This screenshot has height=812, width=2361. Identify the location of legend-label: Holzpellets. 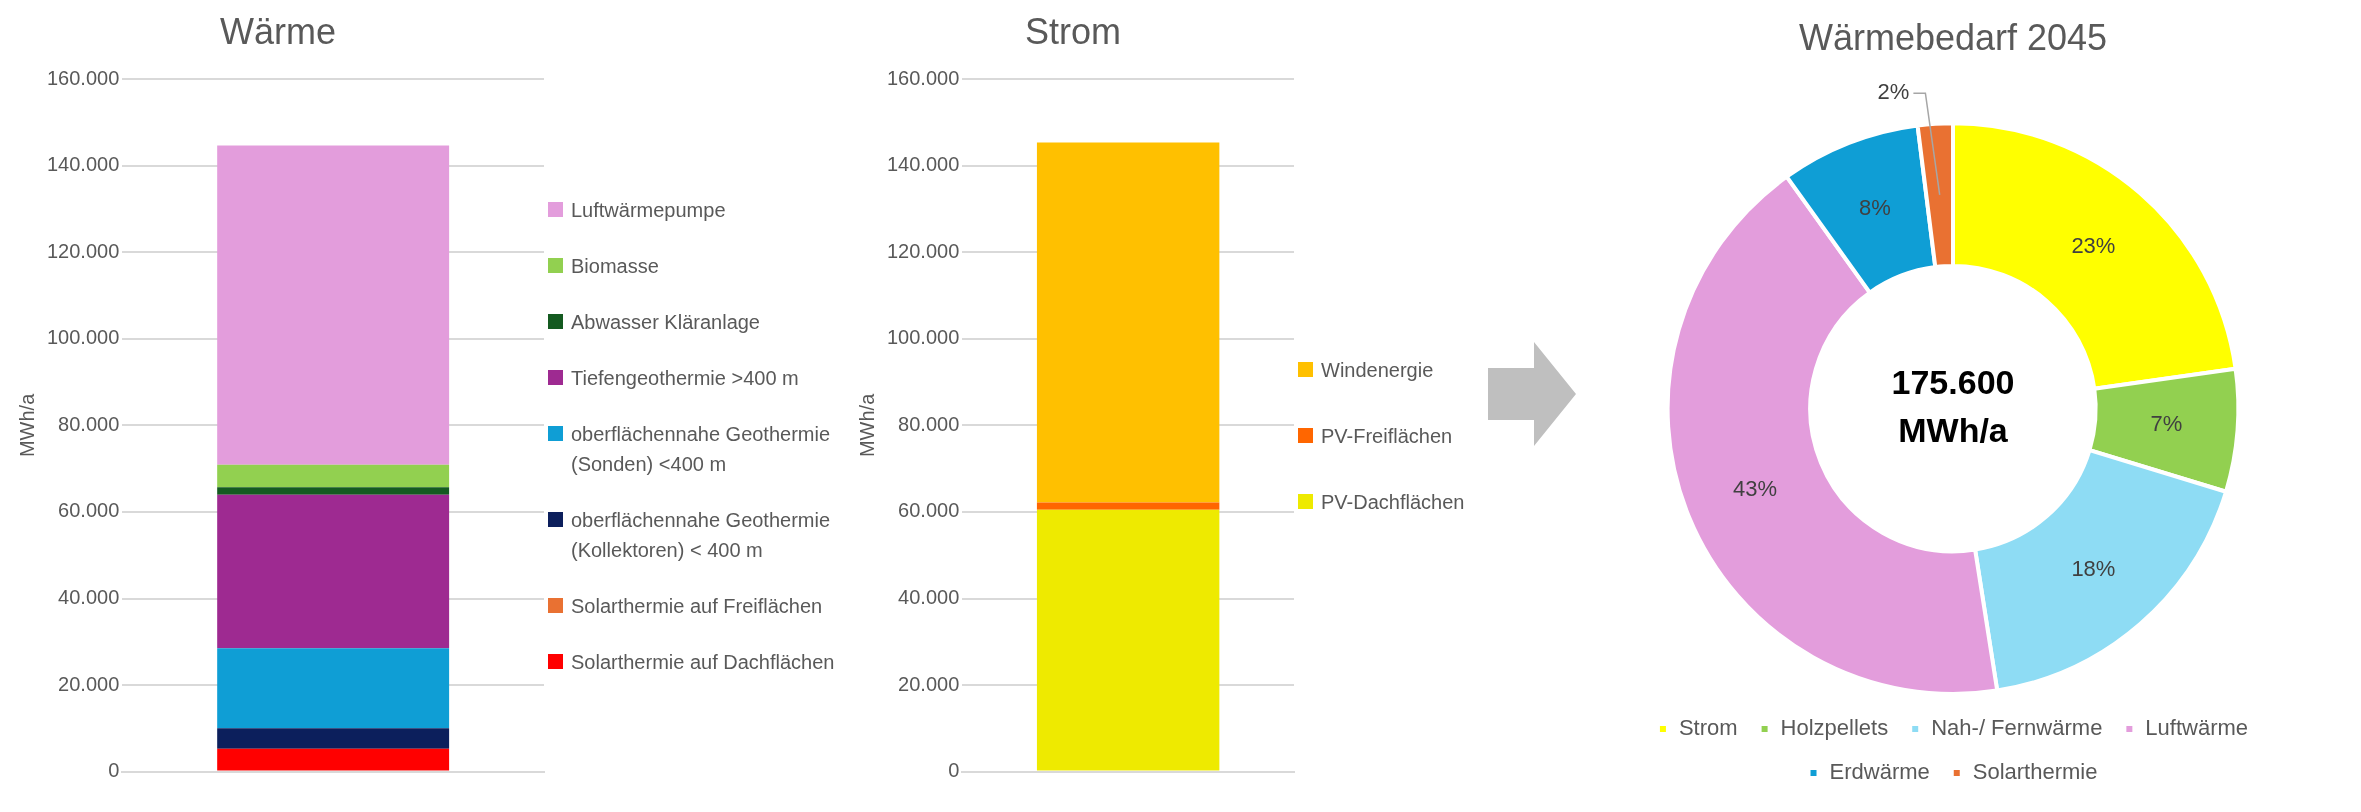
(1834, 728).